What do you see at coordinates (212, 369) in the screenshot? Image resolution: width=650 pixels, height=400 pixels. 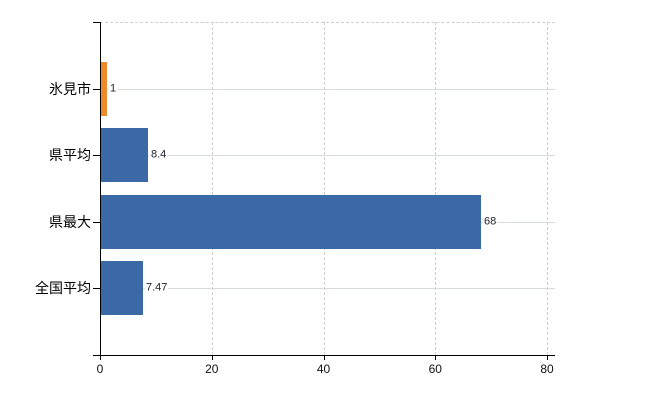 I see `x-tick-label: 20` at bounding box center [212, 369].